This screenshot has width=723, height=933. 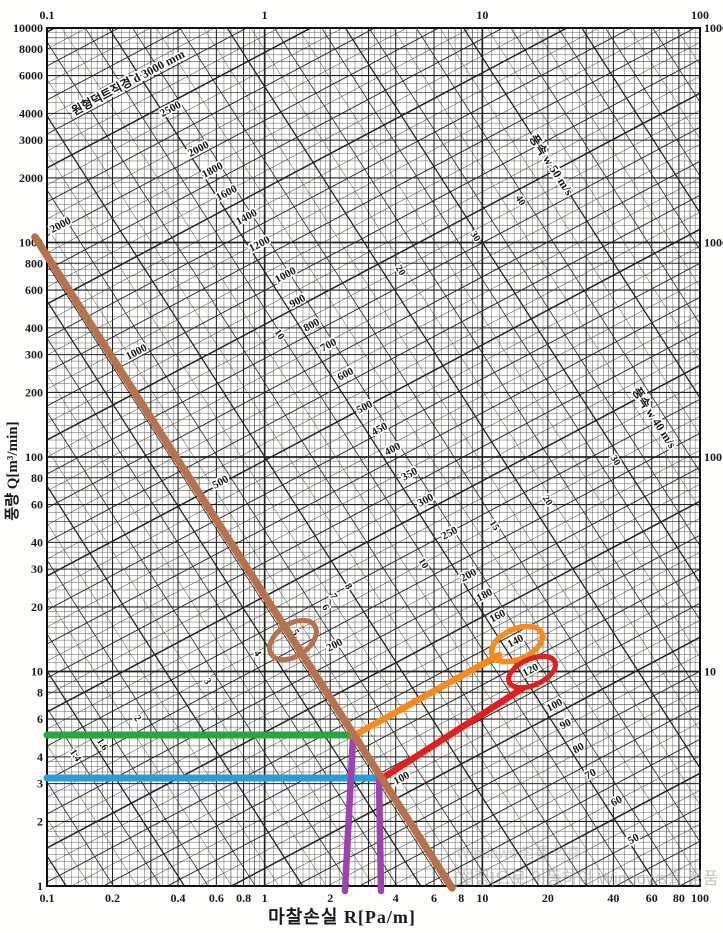 What do you see at coordinates (532, 672) in the screenshot?
I see `diameter-circle-red` at bounding box center [532, 672].